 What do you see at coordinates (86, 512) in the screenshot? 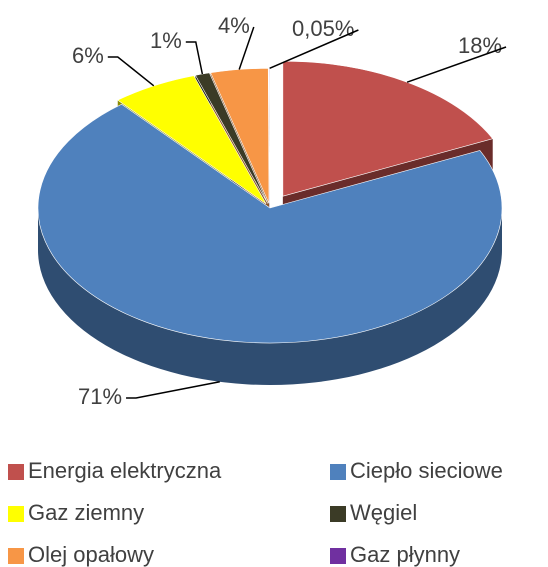
I see `legend-label: Gaz ziemny` at bounding box center [86, 512].